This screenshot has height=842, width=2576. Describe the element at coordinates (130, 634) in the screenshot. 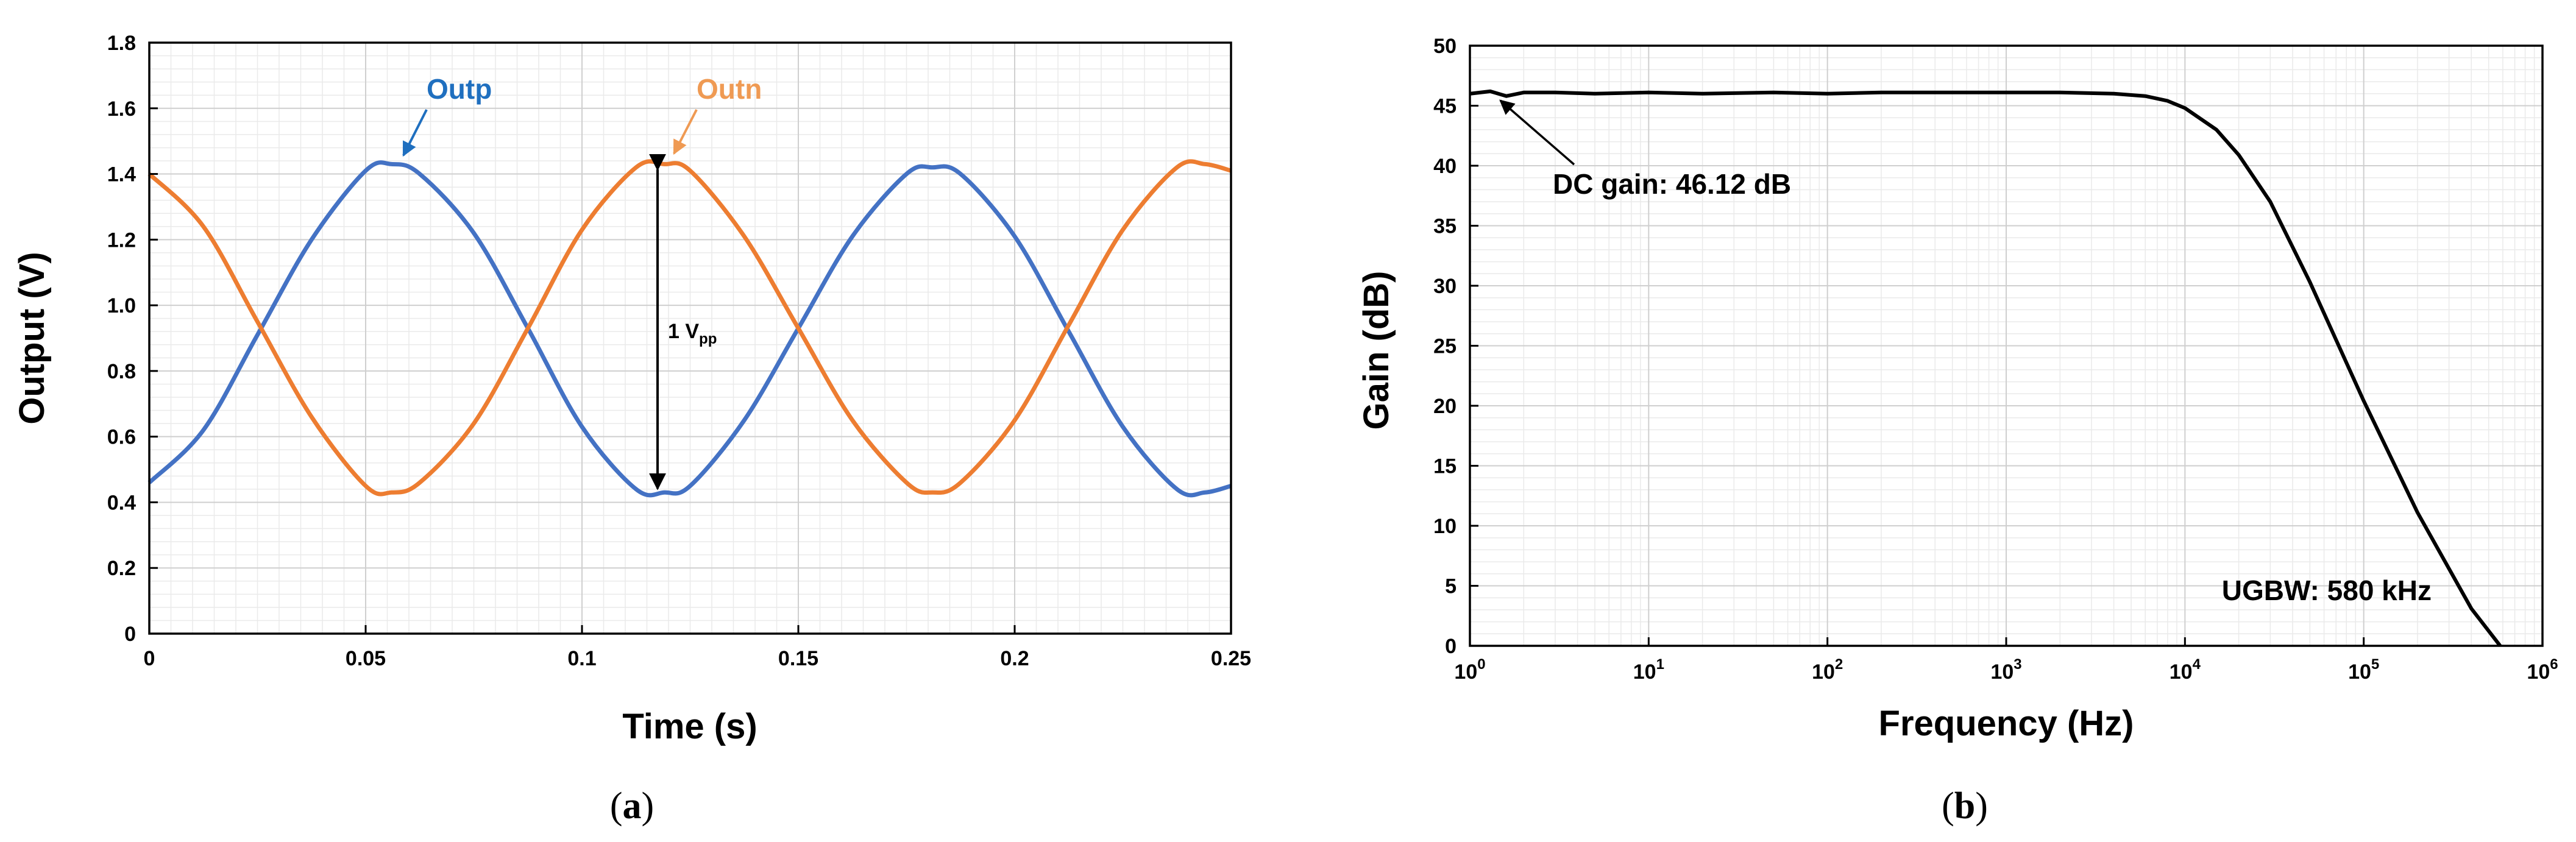

I see `panel-a-y-tick-label: 0` at that location.